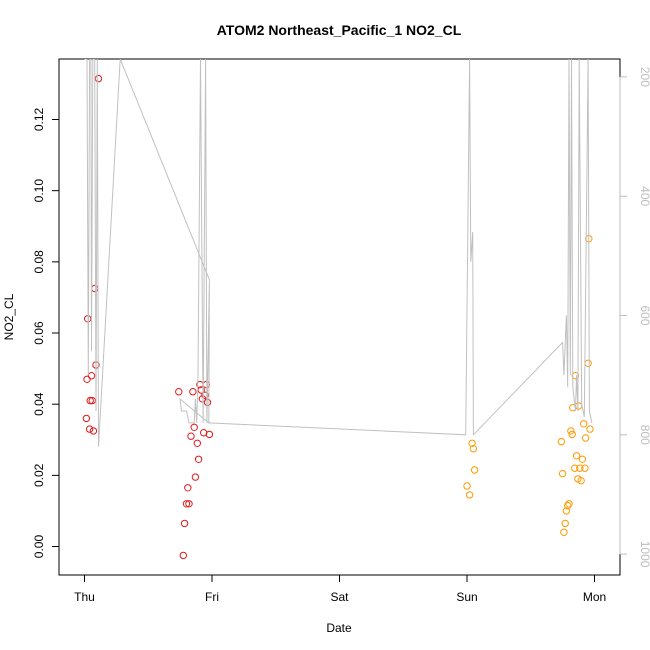  What do you see at coordinates (339, 30) in the screenshot?
I see `chart-title: ATOM2 Northeast_Pacific_1 NO2_CL` at bounding box center [339, 30].